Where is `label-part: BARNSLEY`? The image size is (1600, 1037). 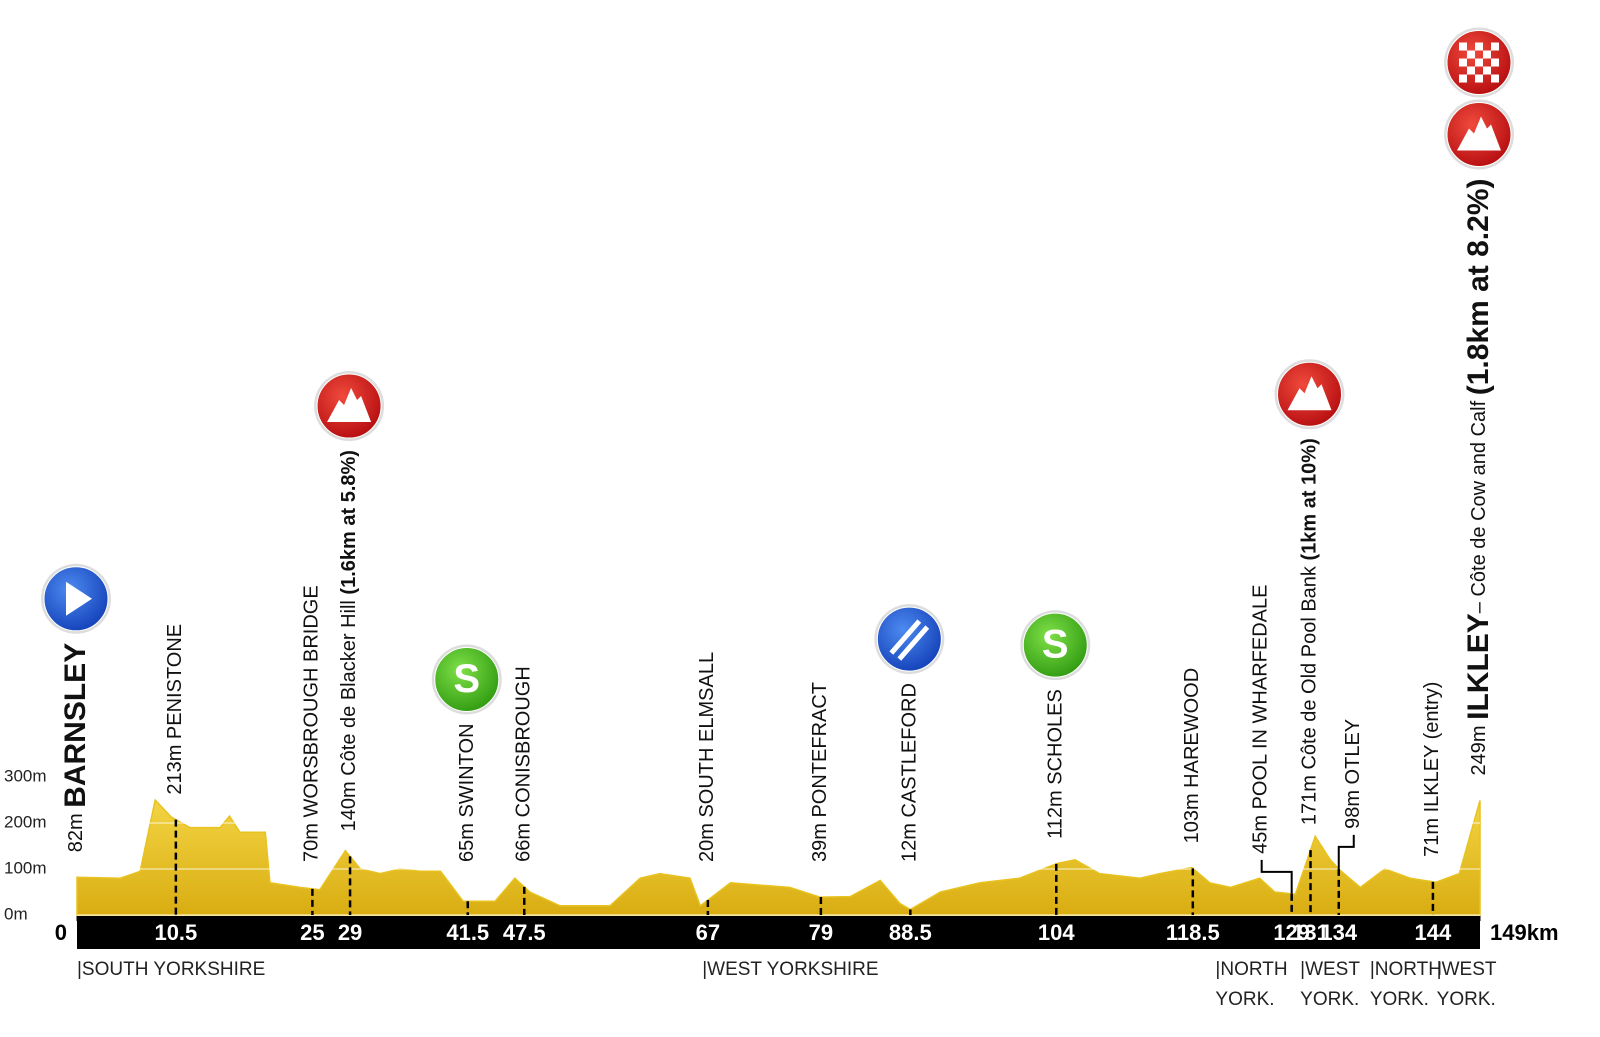
label-part: BARNSLEY is located at coordinates (75, 725).